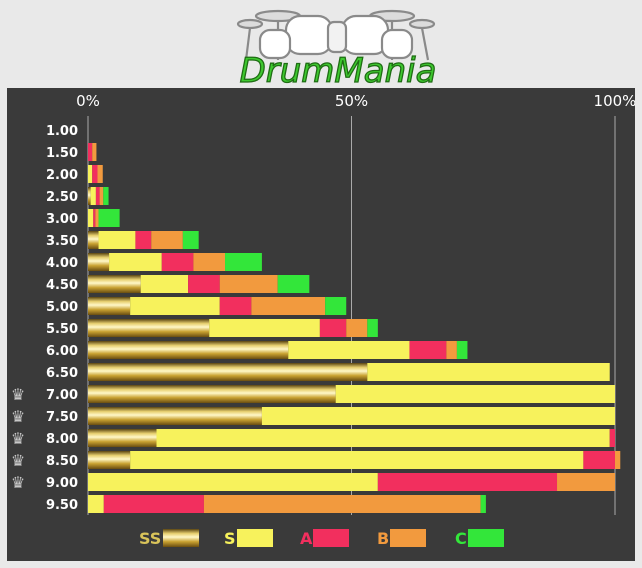 Image resolution: width=642 pixels, height=568 pixels. What do you see at coordinates (62, 483) in the screenshot?
I see `category-label: 9.00` at bounding box center [62, 483].